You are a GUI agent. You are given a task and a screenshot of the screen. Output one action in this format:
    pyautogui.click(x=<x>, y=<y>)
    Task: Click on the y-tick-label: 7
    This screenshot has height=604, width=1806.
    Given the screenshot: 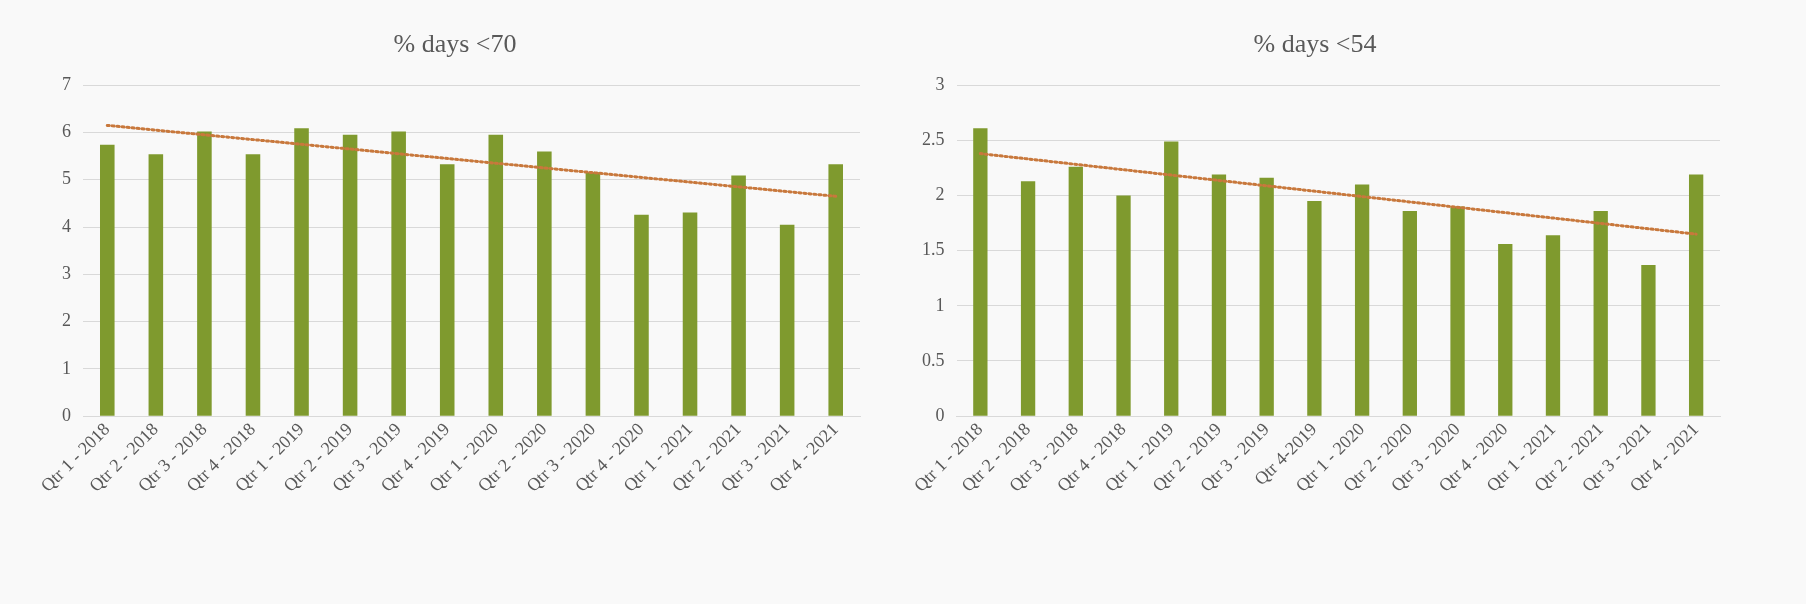 What is the action you would take?
    pyautogui.click(x=66, y=83)
    